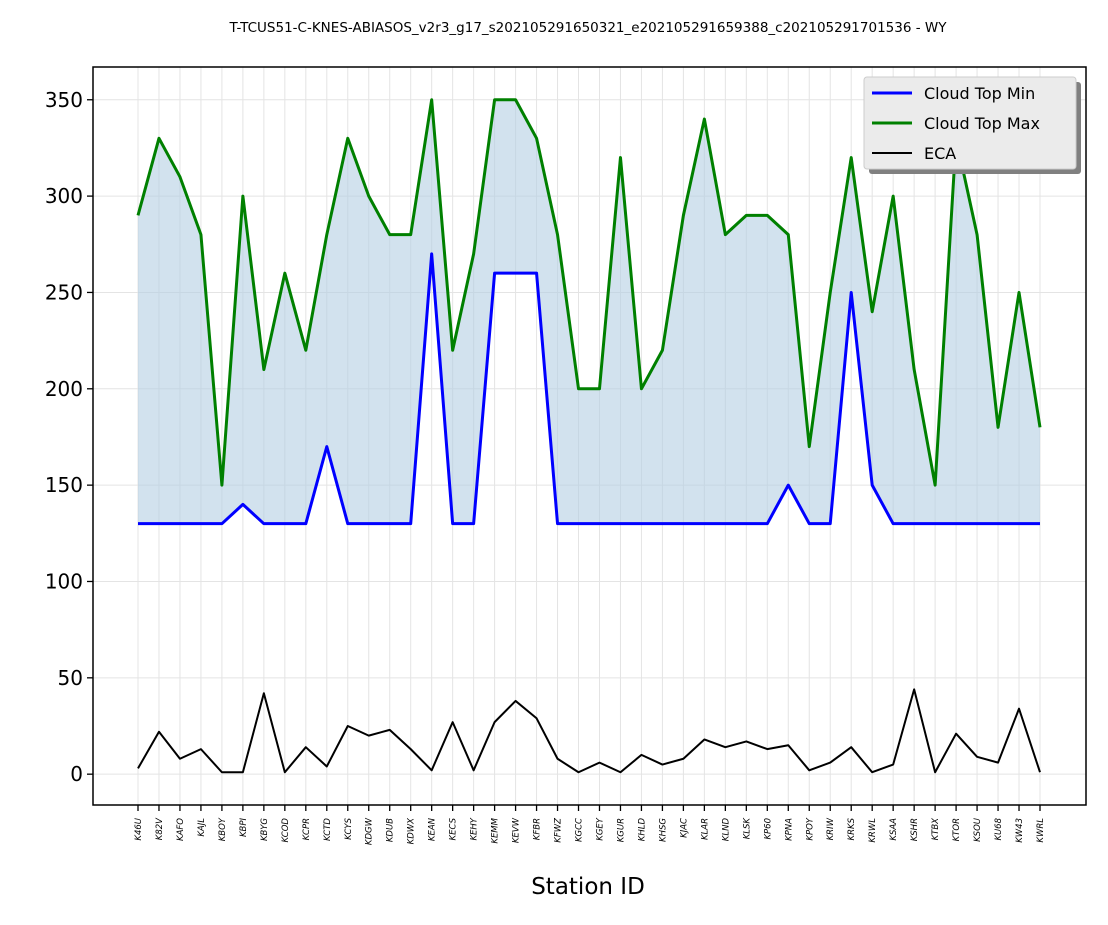 The width and height of the screenshot is (1108, 925). Describe the element at coordinates (978, 829) in the screenshot. I see `x-tick-label: KSOU` at that location.